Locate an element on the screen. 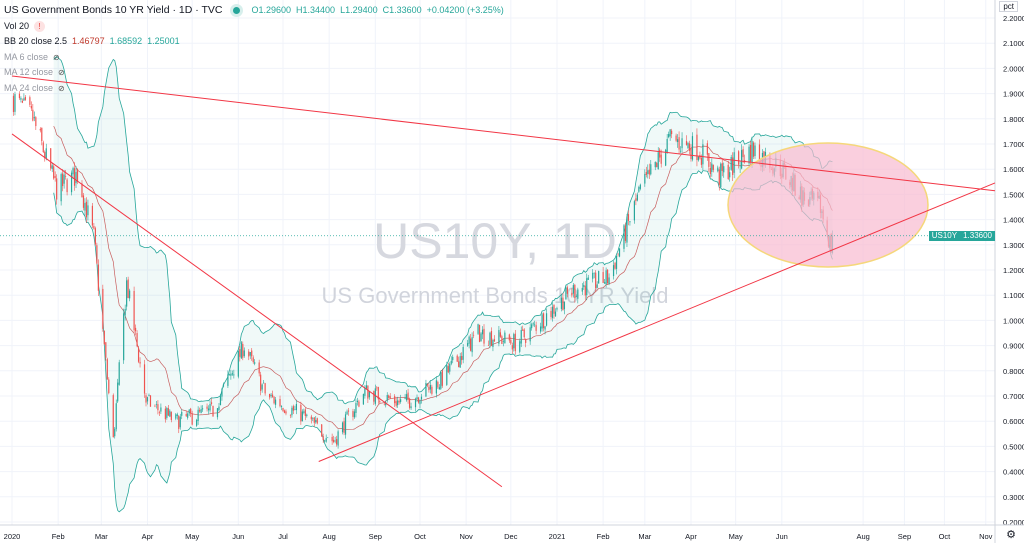 Image resolution: width=1024 pixels, height=543 pixels. volume-indicator: Vol 20 is located at coordinates (17, 25).